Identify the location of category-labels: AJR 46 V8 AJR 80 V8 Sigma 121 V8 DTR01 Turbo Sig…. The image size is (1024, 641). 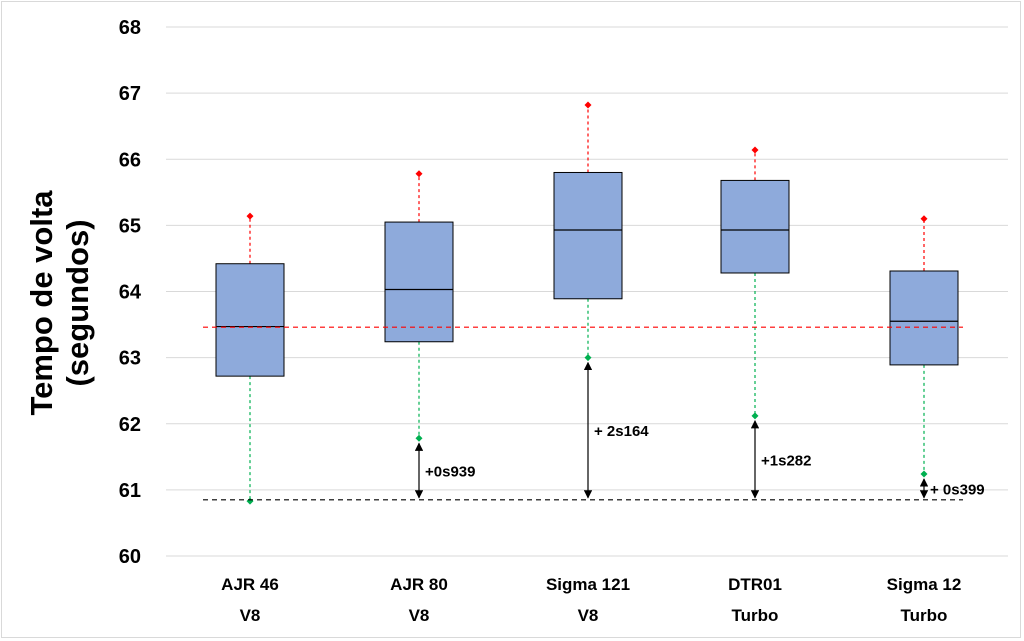
(591, 600).